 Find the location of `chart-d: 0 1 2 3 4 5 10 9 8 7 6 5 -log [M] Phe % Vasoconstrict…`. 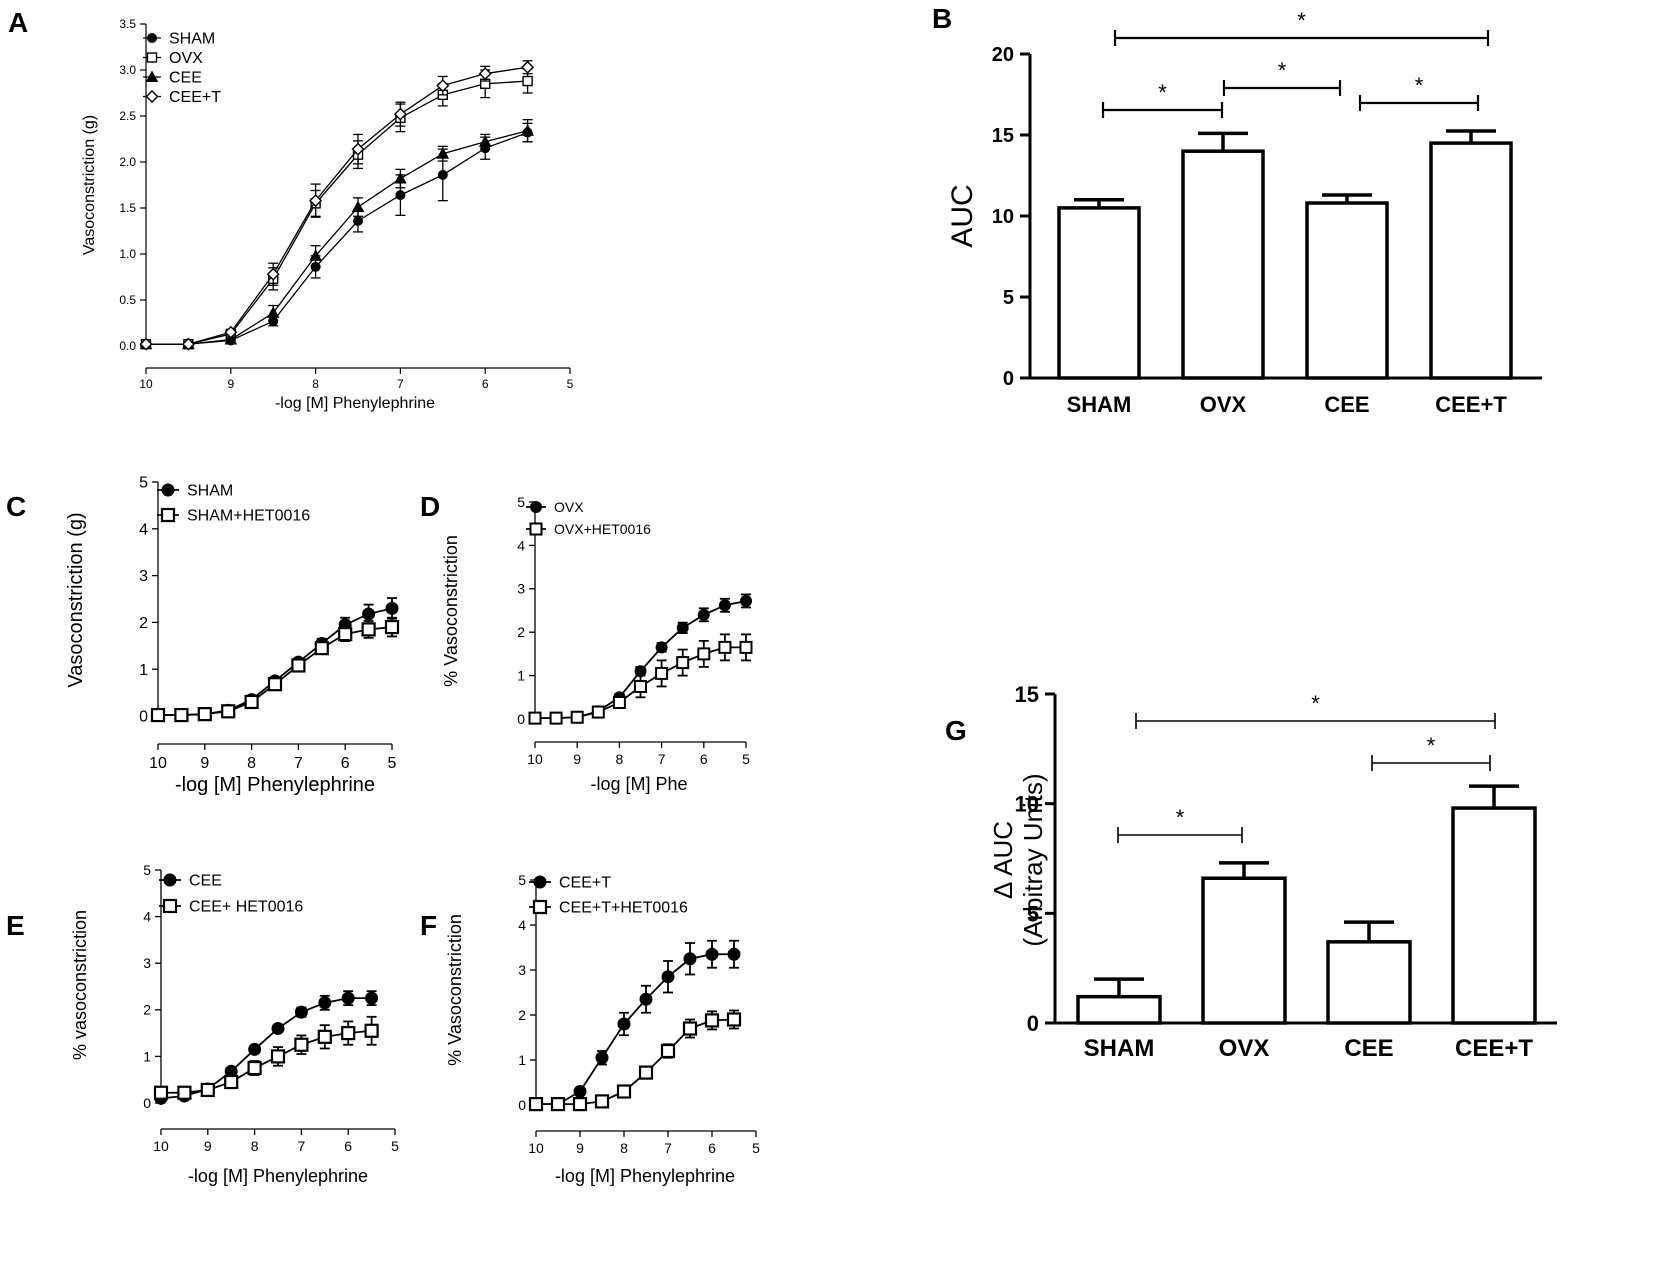

chart-d: 0 1 2 3 4 5 10 9 8 7 6 5 -log [M] Phe % Vasoconstrict… is located at coordinates (597, 644).